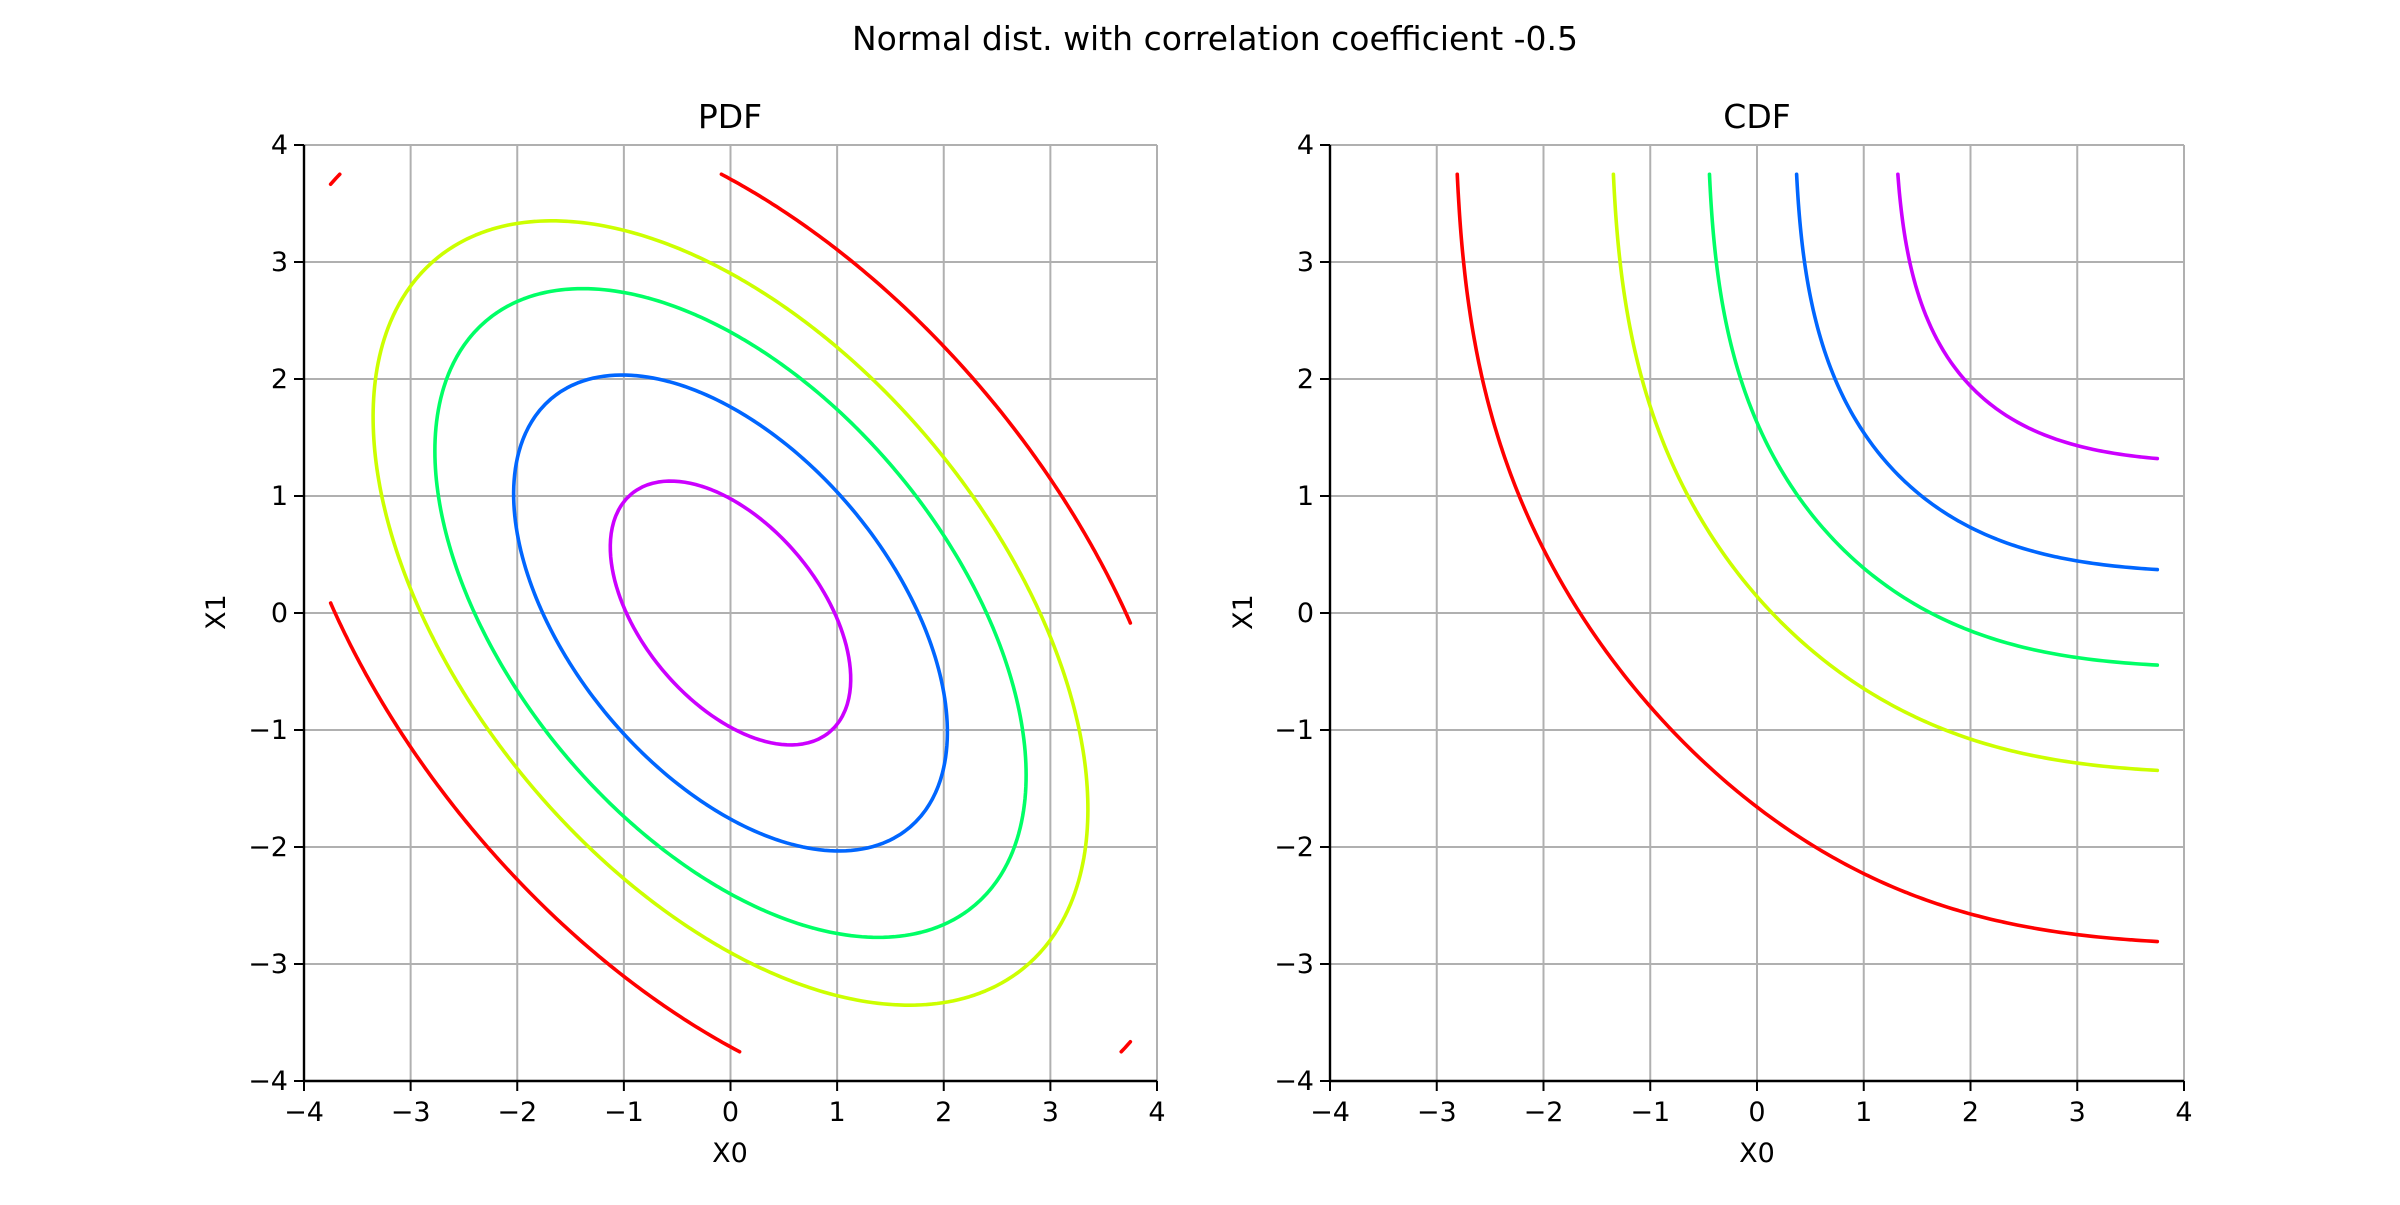 The image size is (2400, 1205). What do you see at coordinates (268, 847) in the screenshot?
I see `pdf-ytick-label: −2` at bounding box center [268, 847].